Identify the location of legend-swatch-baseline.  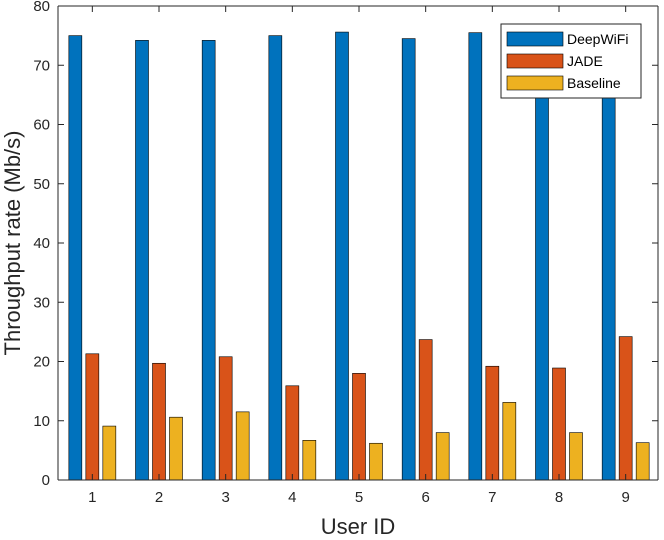
(535, 83).